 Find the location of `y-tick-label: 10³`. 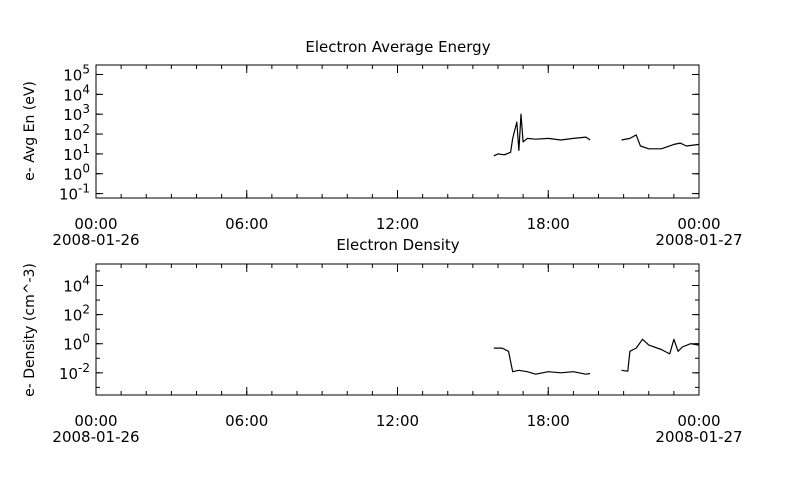

y-tick-label: 10³ is located at coordinates (76, 113).